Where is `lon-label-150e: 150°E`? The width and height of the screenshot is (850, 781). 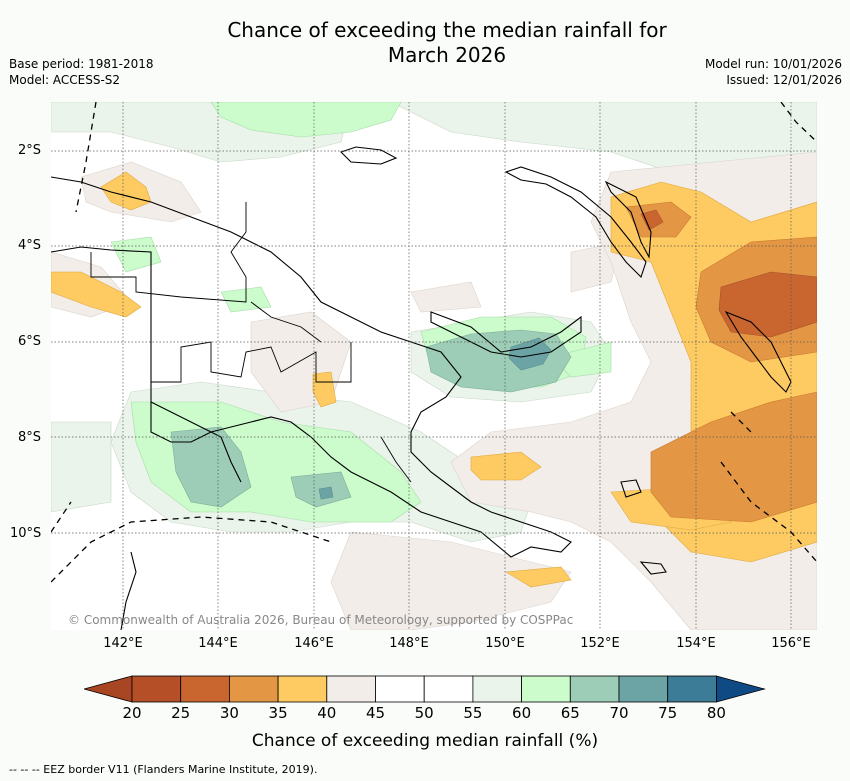
lon-label-150e: 150°E is located at coordinates (505, 643).